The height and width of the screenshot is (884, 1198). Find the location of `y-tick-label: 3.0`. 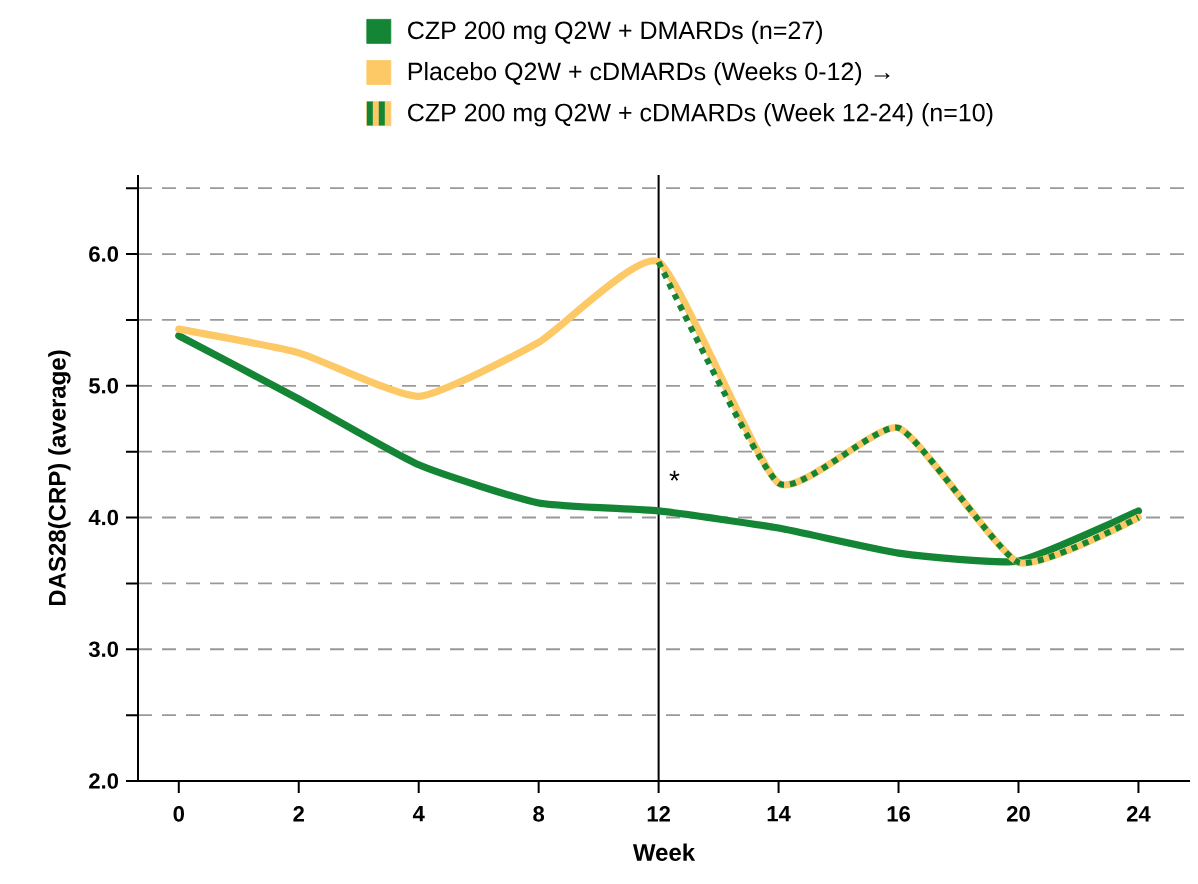

y-tick-label: 3.0 is located at coordinates (103, 649).